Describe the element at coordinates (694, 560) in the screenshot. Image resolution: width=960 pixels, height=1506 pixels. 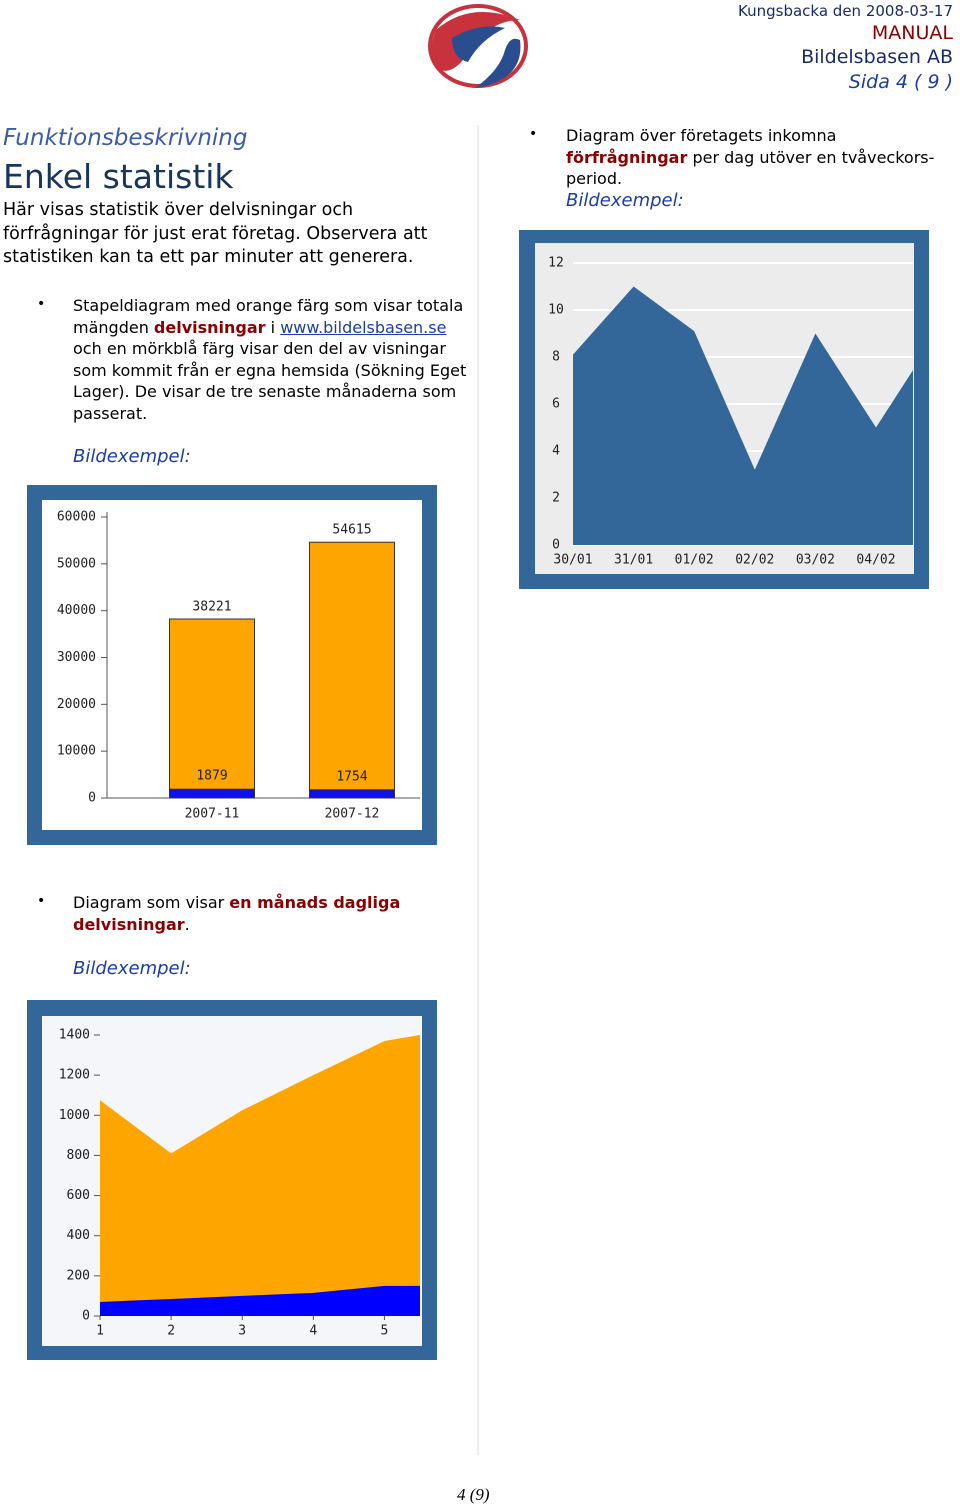
I see `x-tick-label: 01/02` at that location.